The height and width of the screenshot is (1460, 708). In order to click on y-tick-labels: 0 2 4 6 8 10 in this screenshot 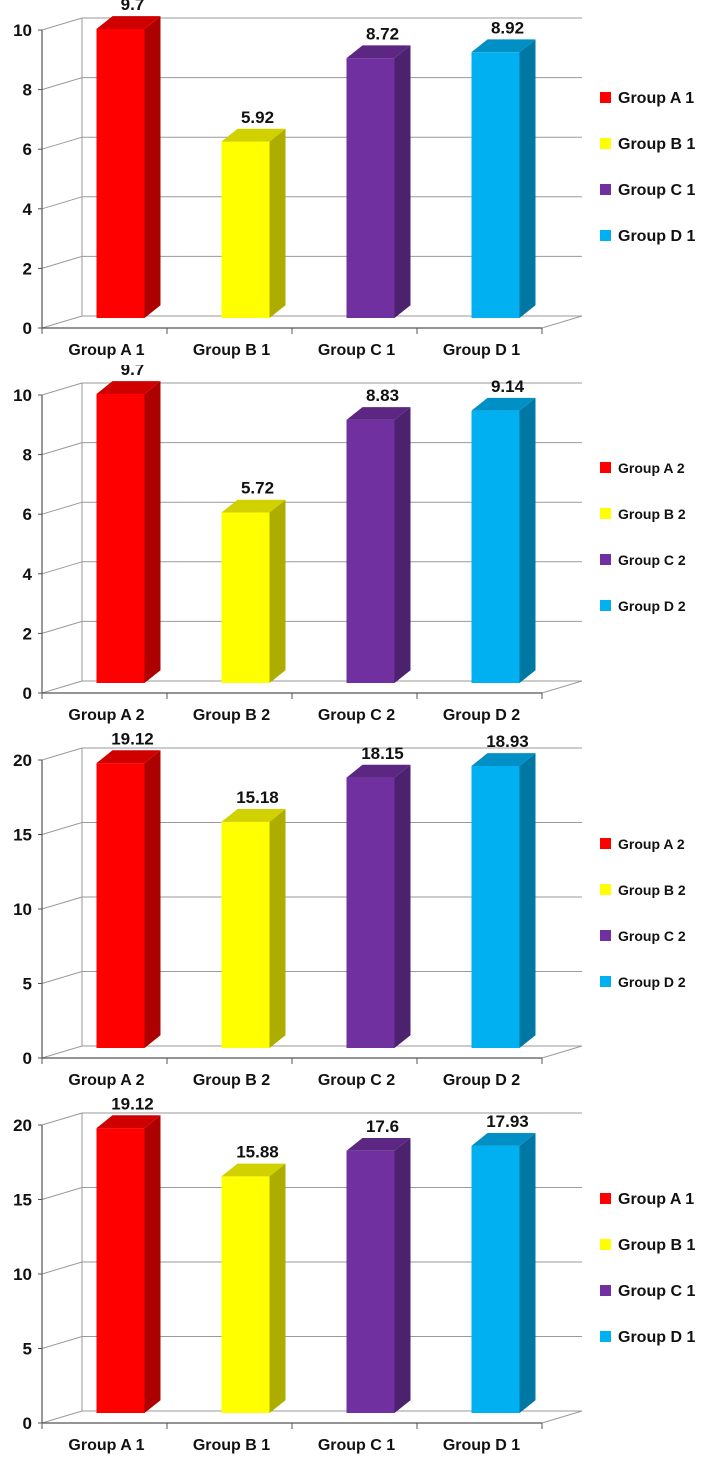, I will do `click(27, 179)`.